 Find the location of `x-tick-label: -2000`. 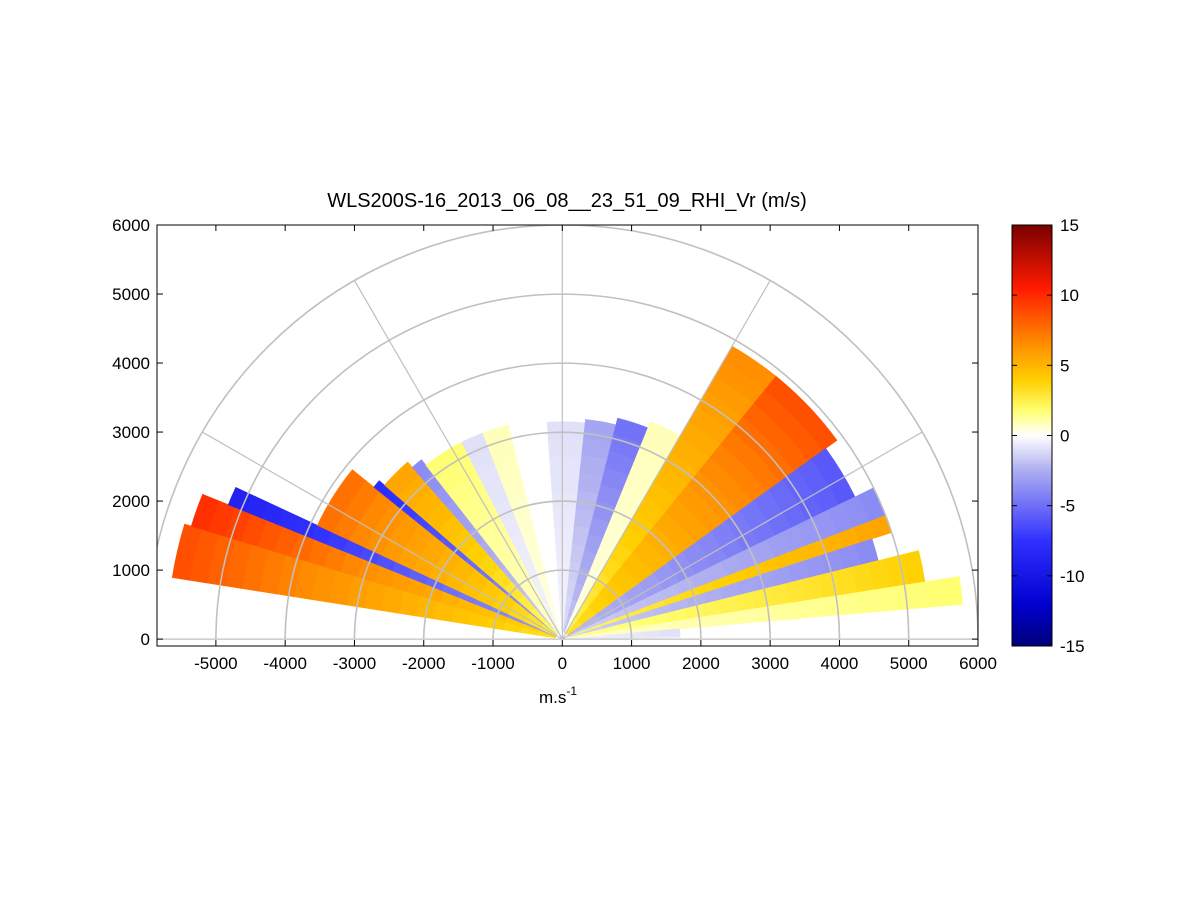

x-tick-label: -2000 is located at coordinates (423, 663).